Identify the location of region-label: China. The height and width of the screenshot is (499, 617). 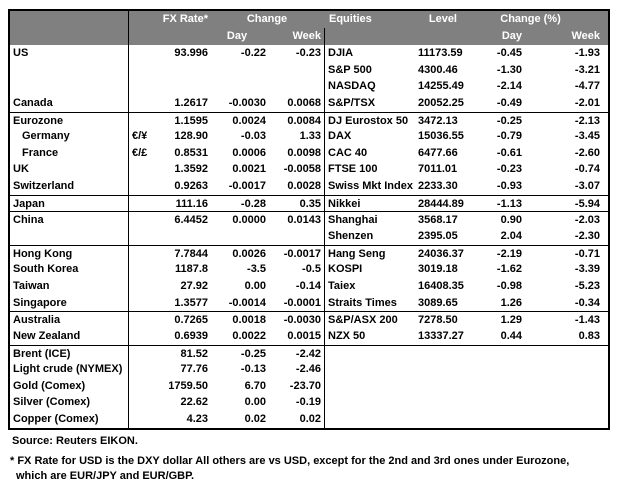
(69, 220).